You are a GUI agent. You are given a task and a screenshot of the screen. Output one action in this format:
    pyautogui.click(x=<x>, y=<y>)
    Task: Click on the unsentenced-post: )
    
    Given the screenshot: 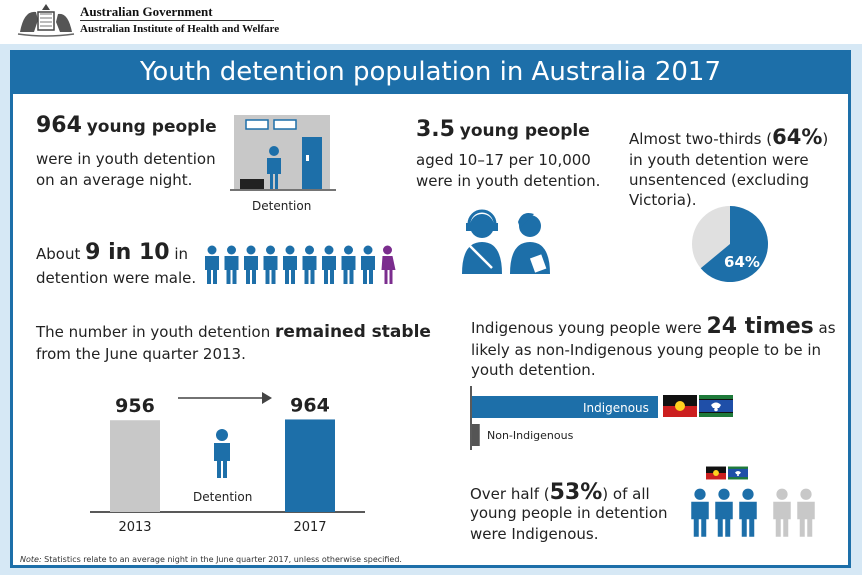 What is the action you would take?
    pyautogui.click(x=825, y=139)
    